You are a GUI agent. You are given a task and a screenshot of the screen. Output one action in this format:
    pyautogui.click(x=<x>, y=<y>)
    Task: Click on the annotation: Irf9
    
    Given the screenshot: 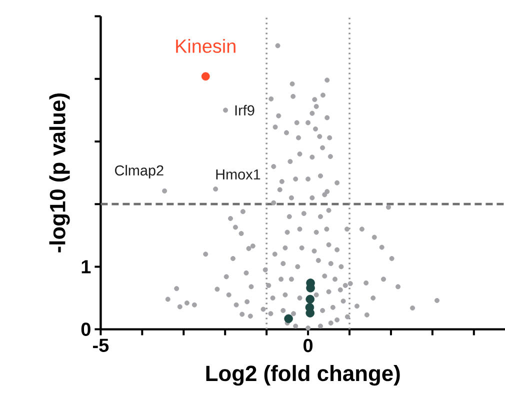 What is the action you would take?
    pyautogui.click(x=244, y=110)
    